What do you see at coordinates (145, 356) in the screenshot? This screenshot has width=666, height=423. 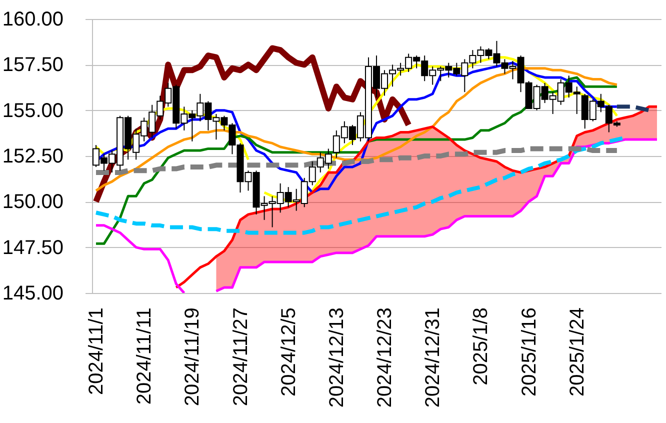 I see `x-tick-label: 2024/11/11` at bounding box center [145, 356].